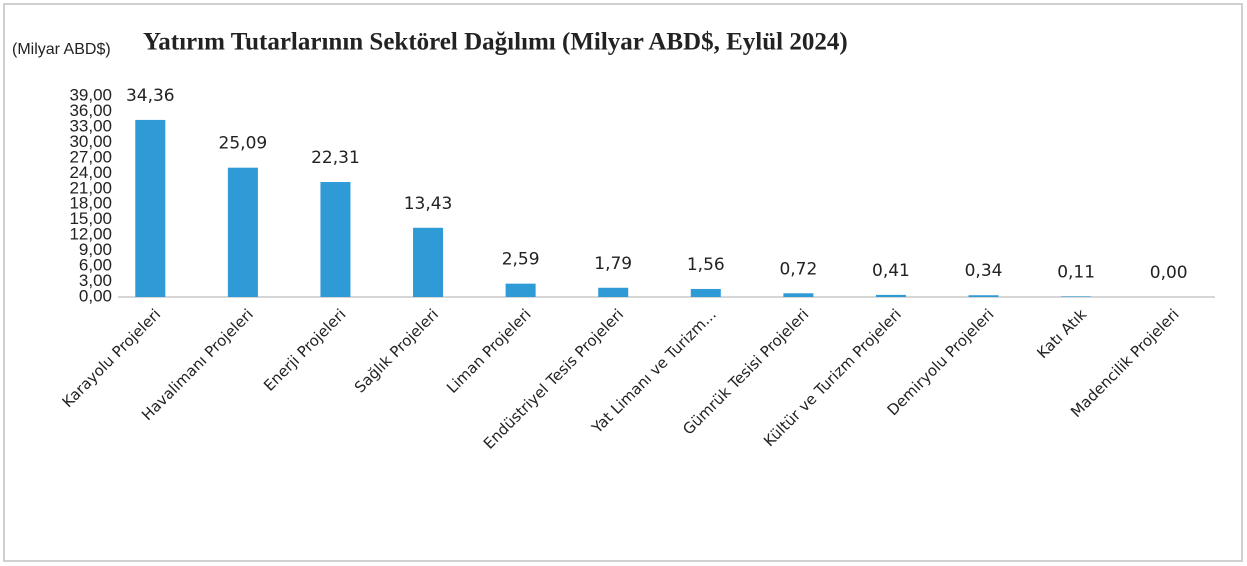 Image resolution: width=1247 pixels, height=566 pixels. I want to click on value-label: 0,11, so click(1076, 272).